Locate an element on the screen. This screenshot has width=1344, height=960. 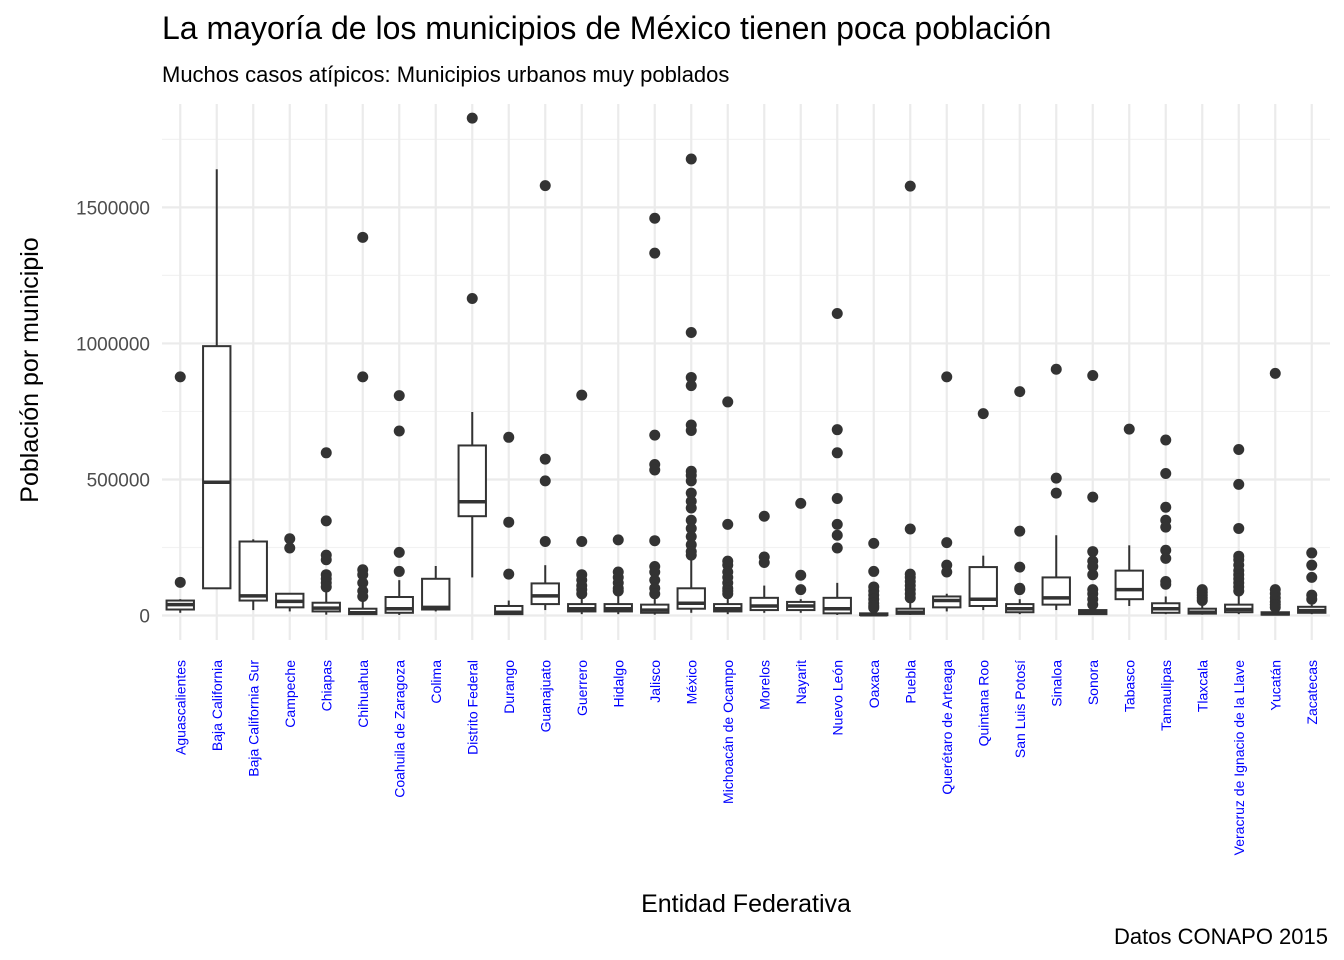
x-tick-label: Chihuahua is located at coordinates (363, 694).